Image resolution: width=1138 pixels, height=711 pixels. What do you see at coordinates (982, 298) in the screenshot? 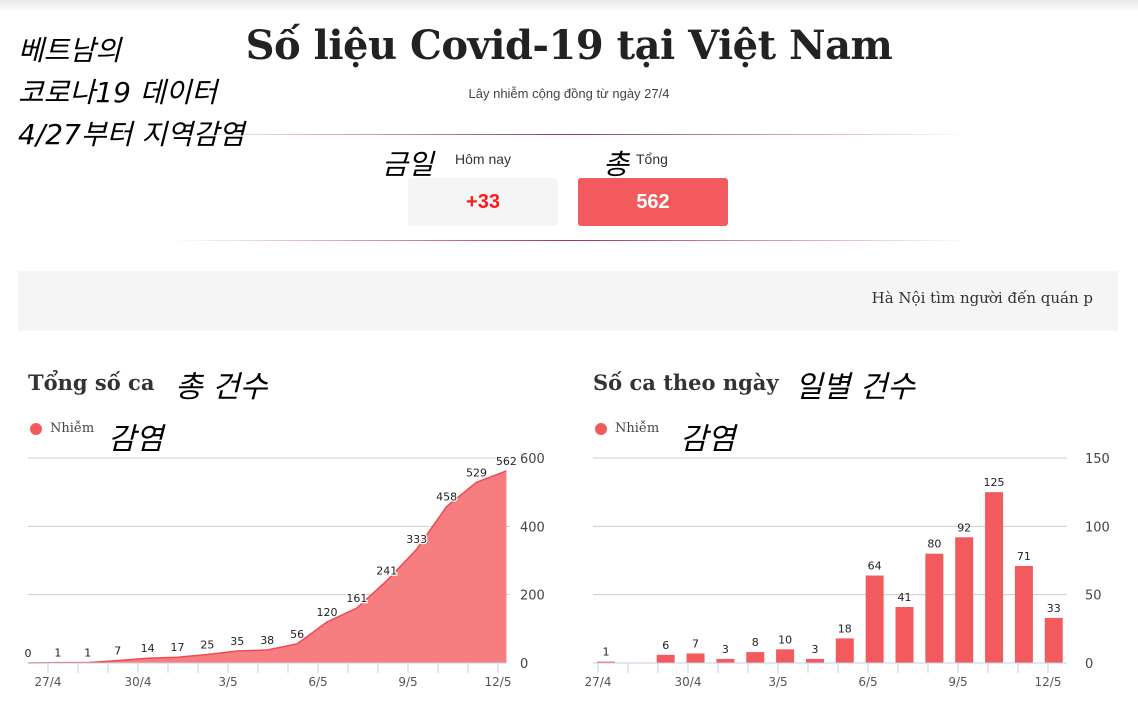
I see `ticker-headline: Hà Nội tìm người đến quán p` at bounding box center [982, 298].